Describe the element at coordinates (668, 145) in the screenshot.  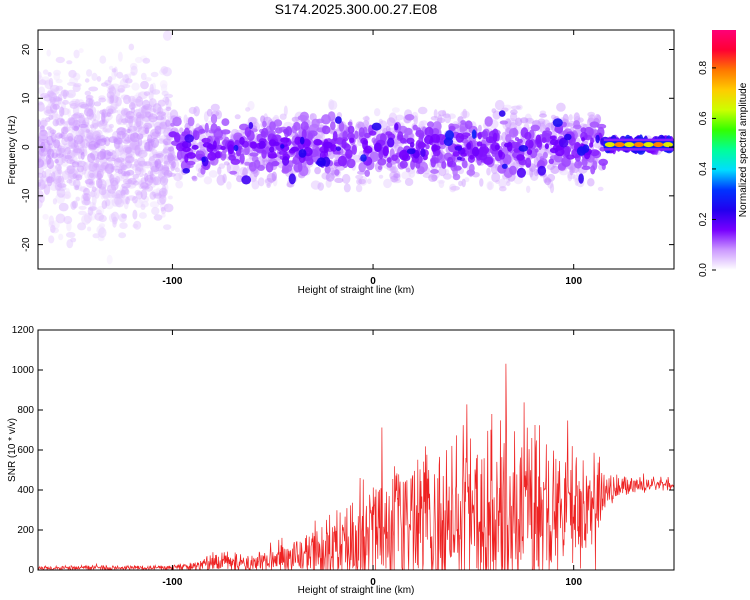
I see `spectrogram-band-peak` at that location.